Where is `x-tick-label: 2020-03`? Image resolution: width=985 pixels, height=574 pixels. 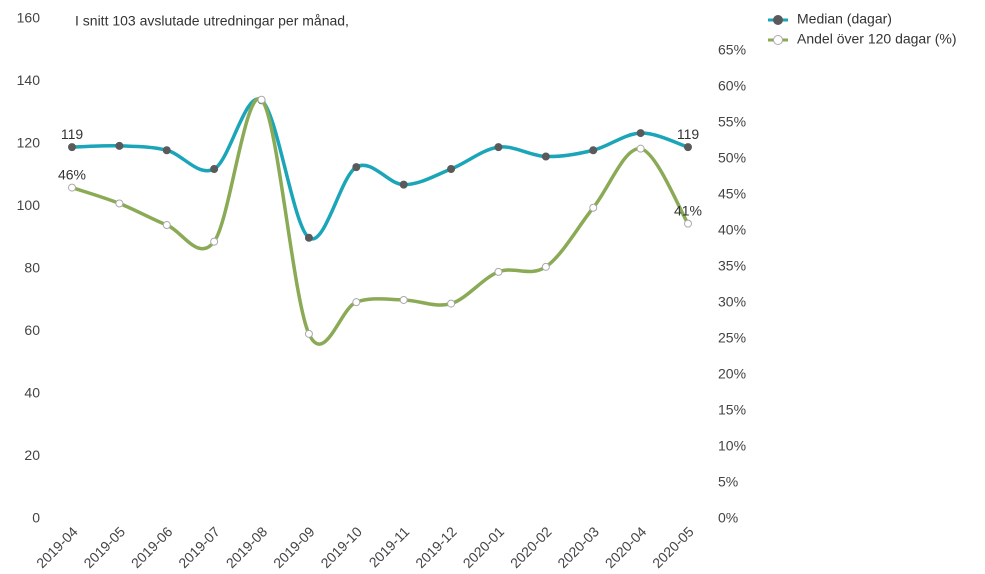 x-tick-label: 2020-03 is located at coordinates (578, 547).